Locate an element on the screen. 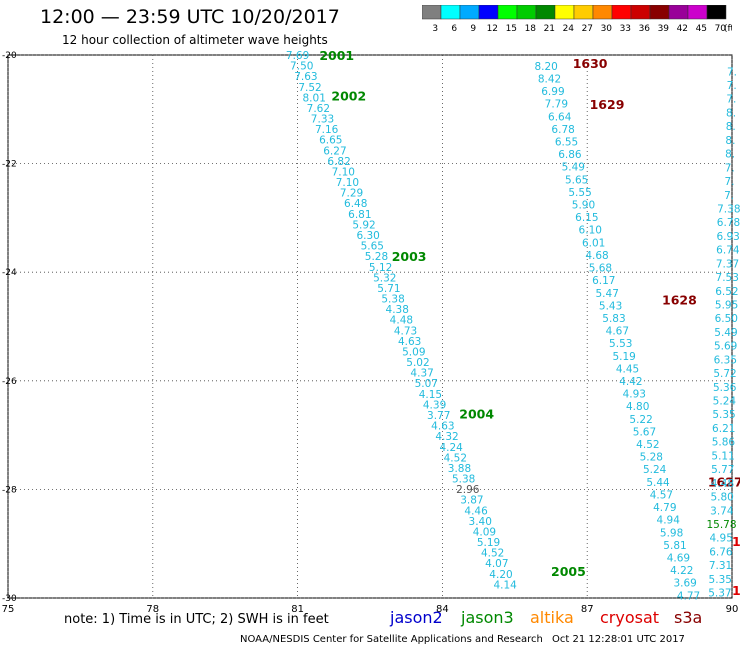 The height and width of the screenshot is (650, 740). wave-height-value: 6.76 is located at coordinates (721, 552).